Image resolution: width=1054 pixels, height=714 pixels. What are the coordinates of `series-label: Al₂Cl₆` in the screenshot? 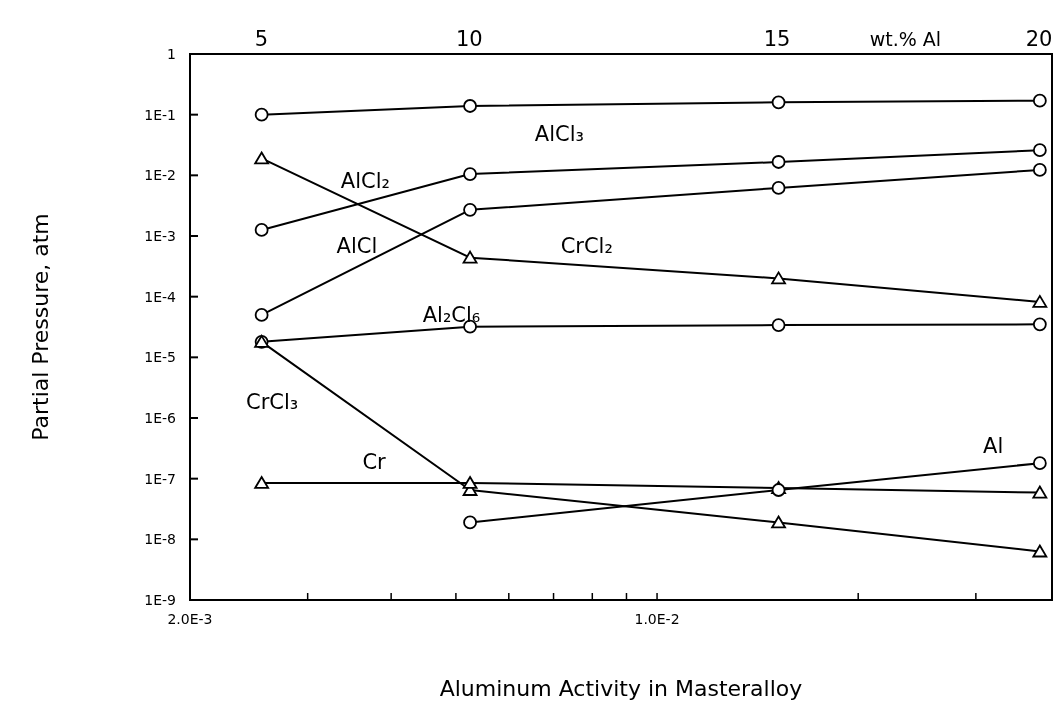 It's located at (451, 314).